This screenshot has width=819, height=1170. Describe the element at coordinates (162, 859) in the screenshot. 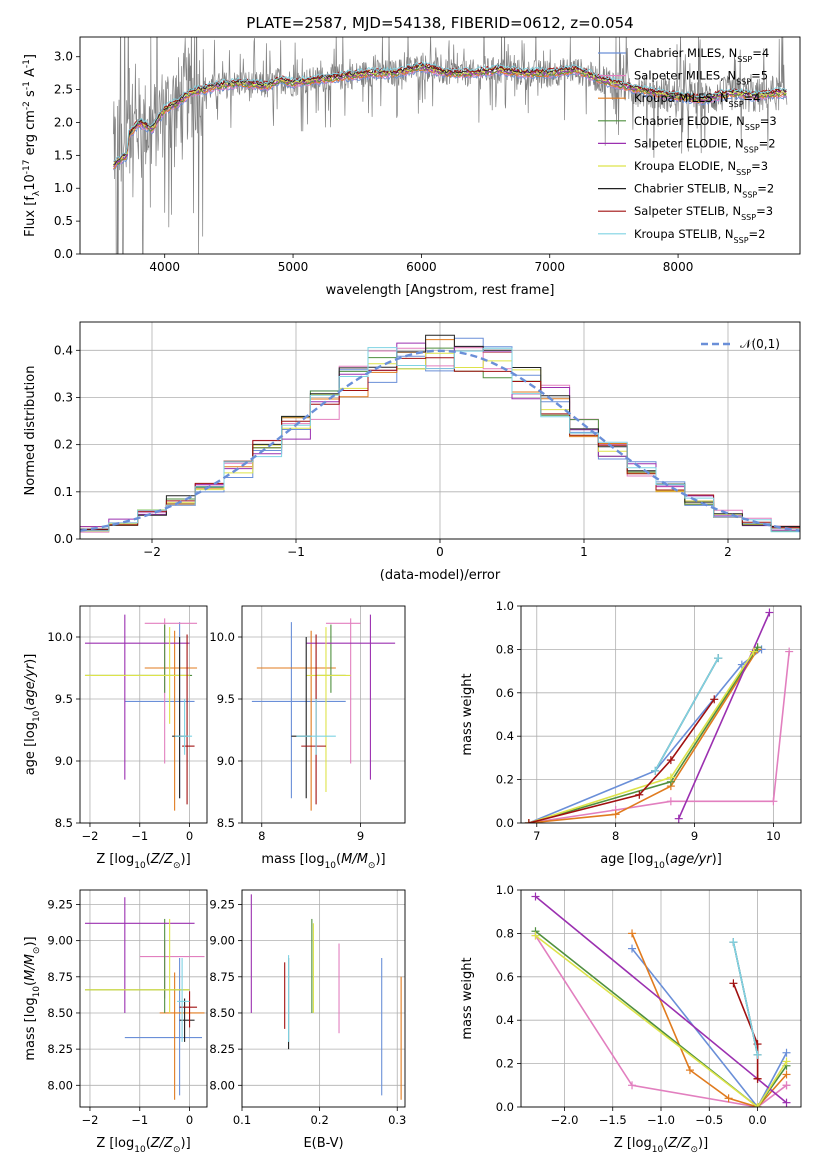

I see `math-text: Z/Z` at that location.